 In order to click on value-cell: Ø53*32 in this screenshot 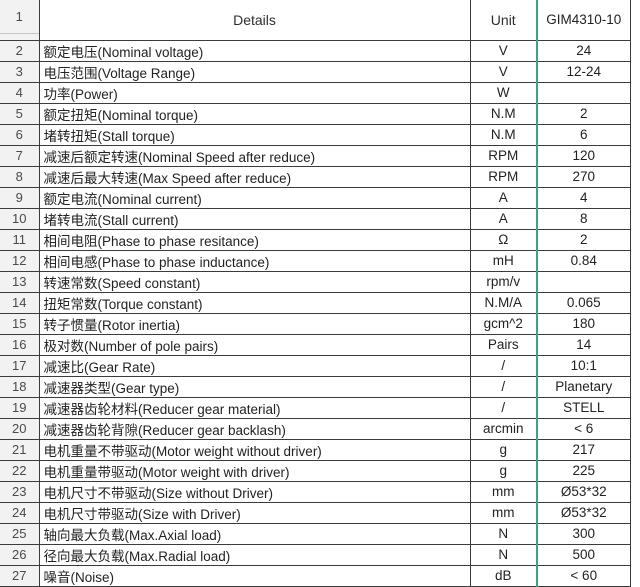, I will do `click(583, 491)`.